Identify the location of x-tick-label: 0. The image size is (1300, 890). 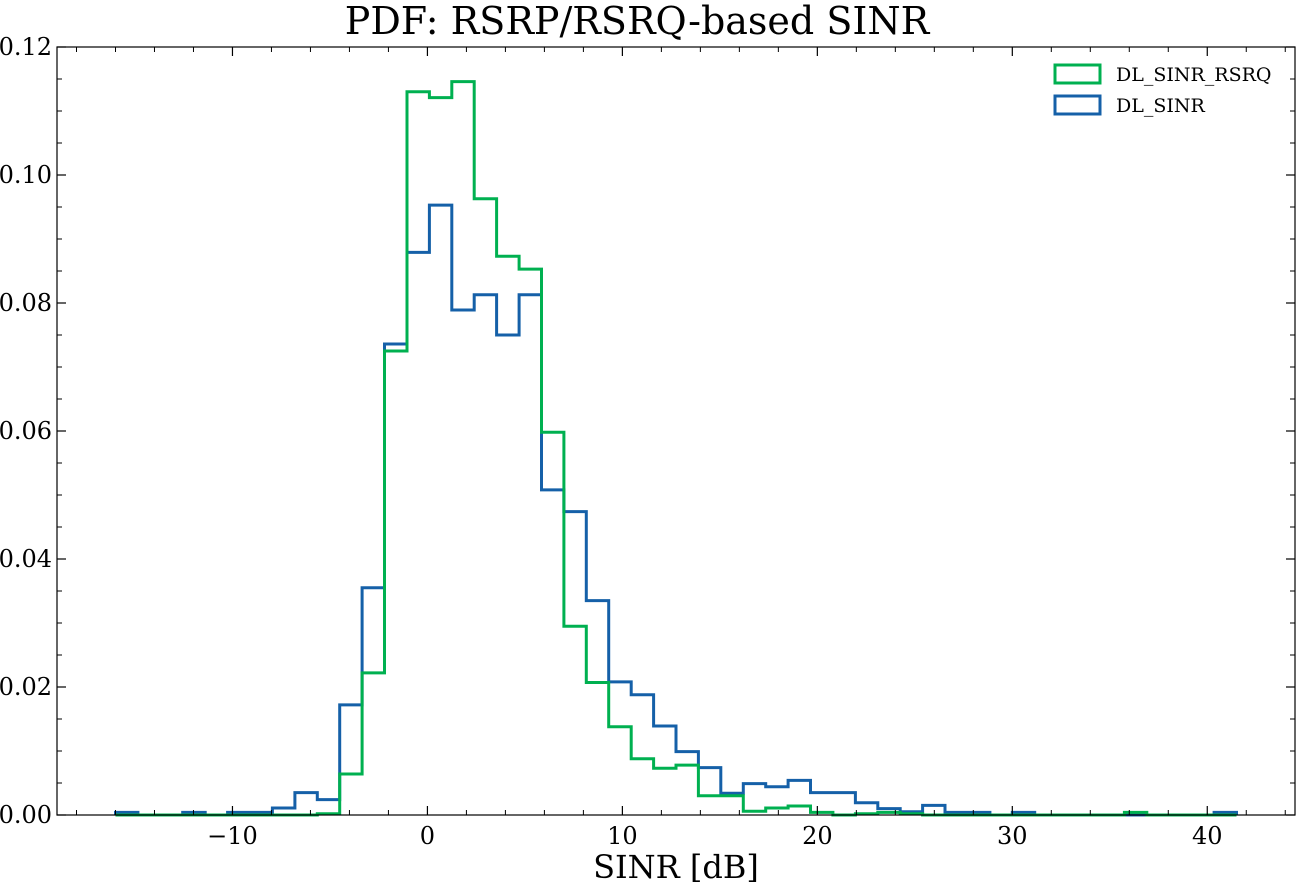
(427, 836).